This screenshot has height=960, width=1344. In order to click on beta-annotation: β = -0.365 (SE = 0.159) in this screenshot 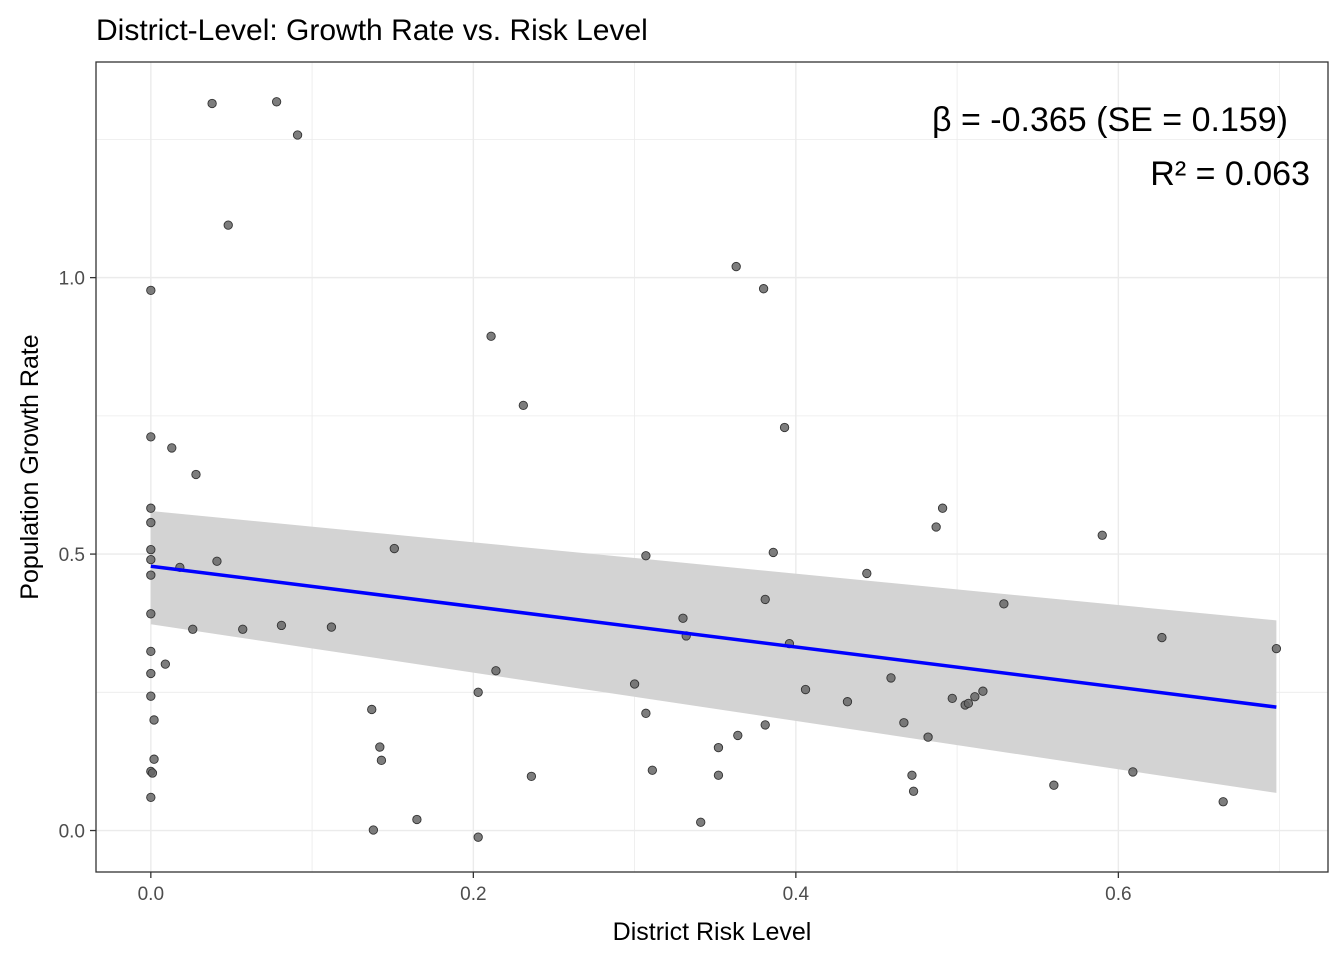, I will do `click(1110, 120)`.